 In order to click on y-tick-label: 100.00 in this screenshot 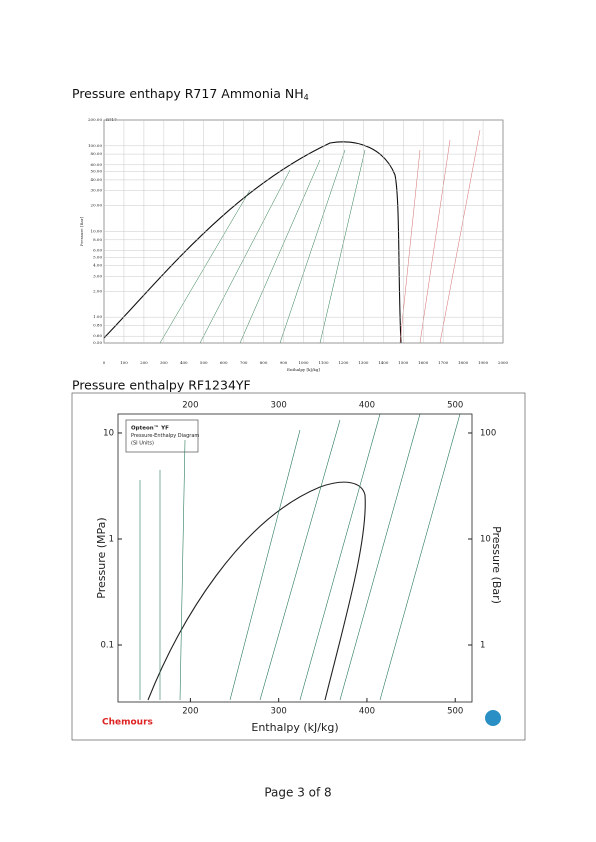, I will do `click(95, 145)`.